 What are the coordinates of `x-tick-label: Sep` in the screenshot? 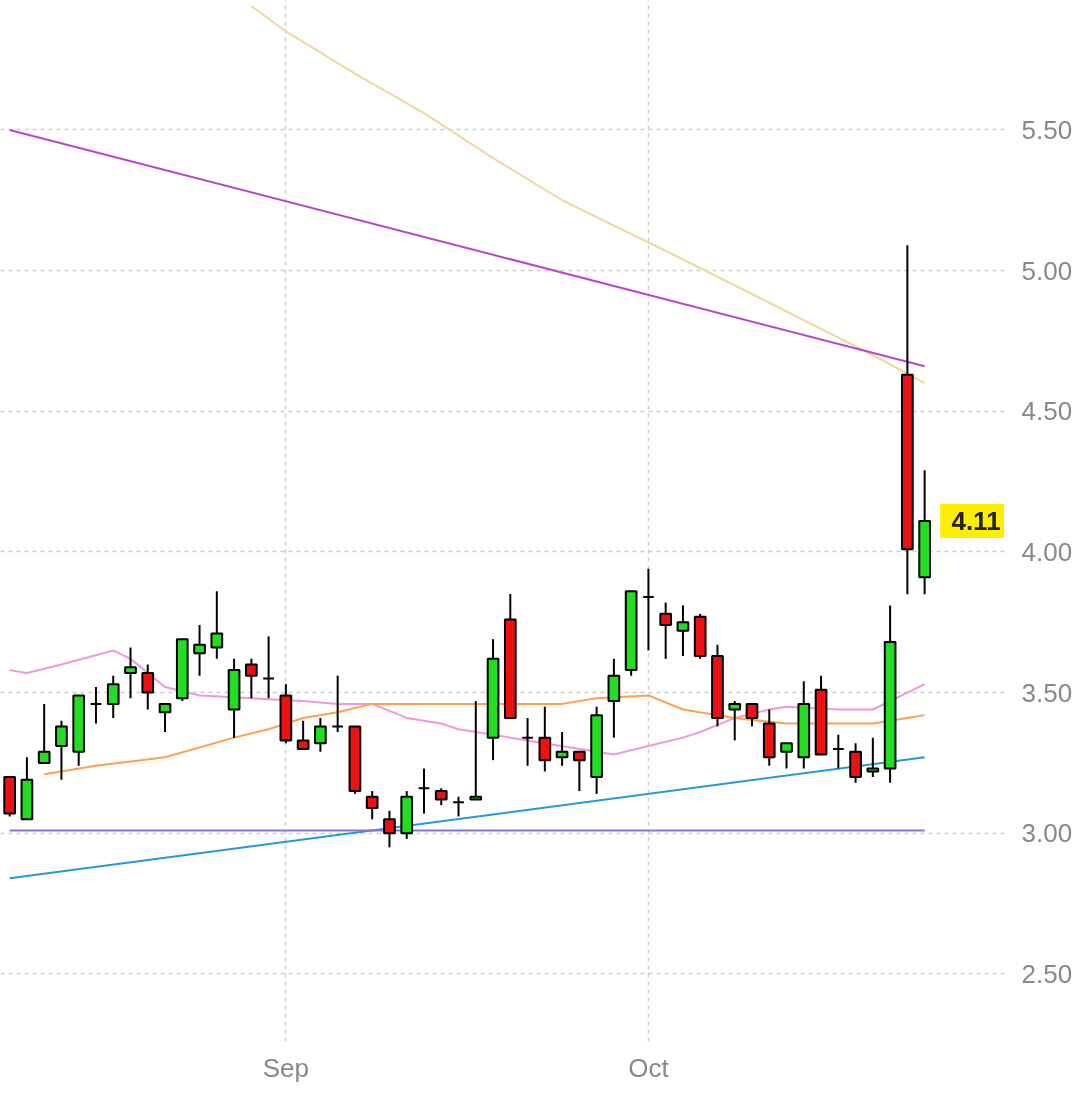 It's located at (286, 1067).